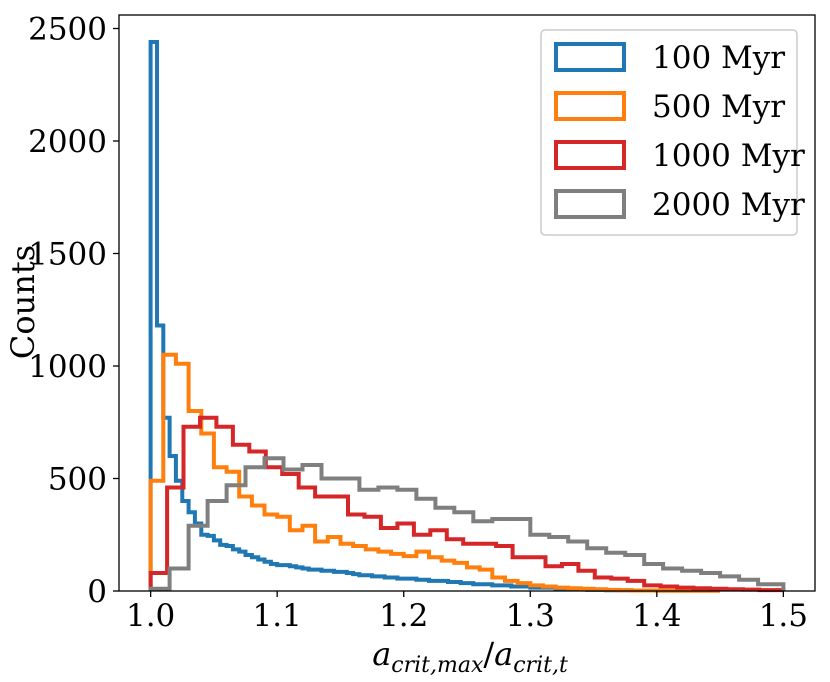  What do you see at coordinates (67, 142) in the screenshot?
I see `y-tick-label: 2000` at bounding box center [67, 142].